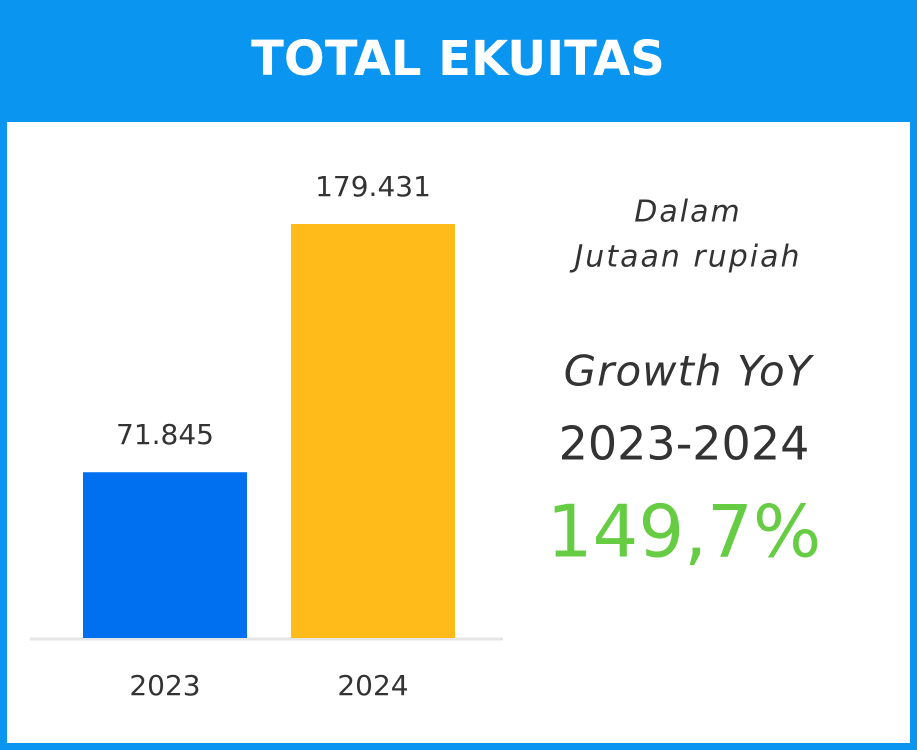  I want to click on growth-value: 149,7%, so click(684, 532).